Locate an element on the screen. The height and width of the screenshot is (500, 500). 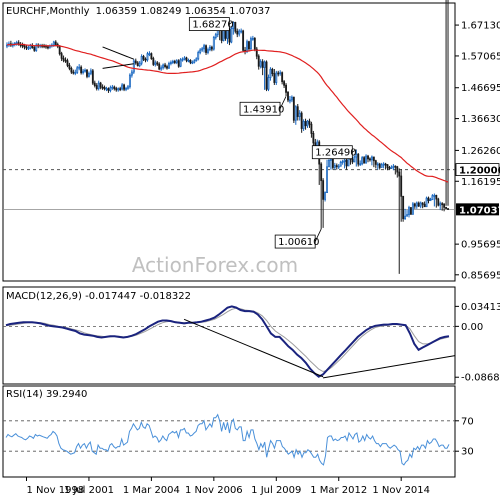
x-tick-label: 1 Jul 2001 is located at coordinates (89, 490).